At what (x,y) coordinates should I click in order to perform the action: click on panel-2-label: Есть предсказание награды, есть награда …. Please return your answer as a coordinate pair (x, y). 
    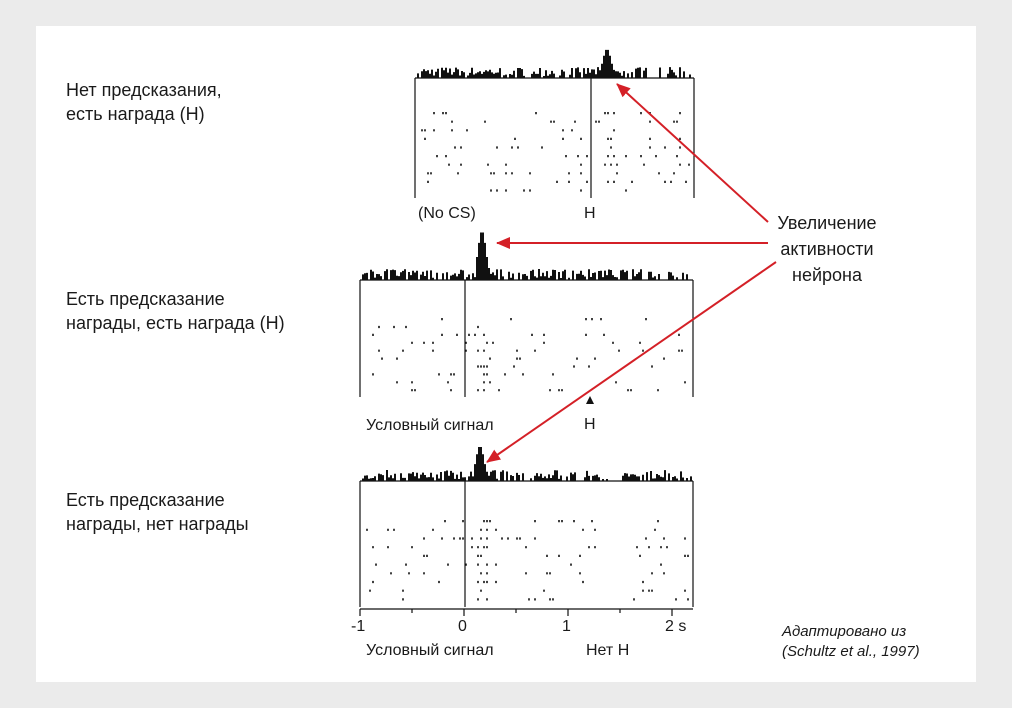
    Looking at the image, I should click on (175, 311).